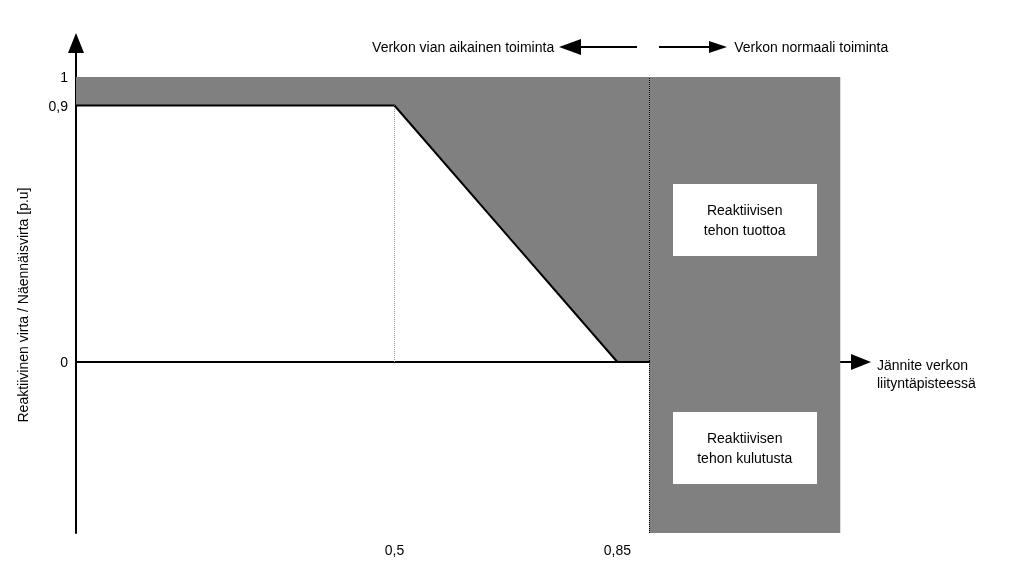  I want to click on x-tick-label: 0,85, so click(617, 550).